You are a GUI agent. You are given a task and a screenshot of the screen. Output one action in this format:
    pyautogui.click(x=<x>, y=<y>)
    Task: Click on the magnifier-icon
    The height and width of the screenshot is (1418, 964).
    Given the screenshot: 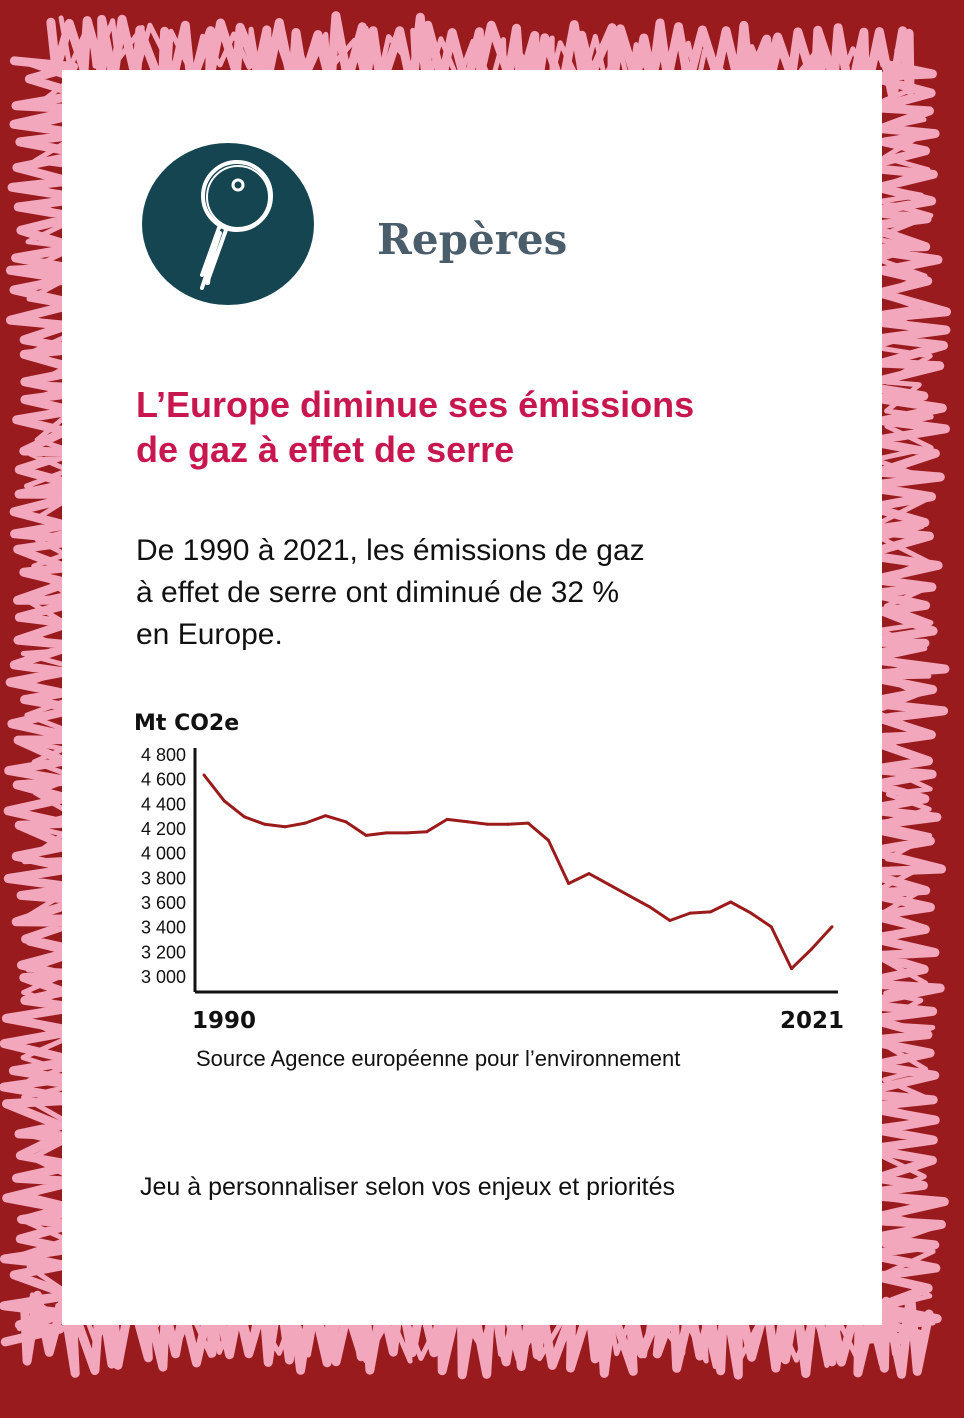 What is the action you would take?
    pyautogui.click(x=228, y=224)
    